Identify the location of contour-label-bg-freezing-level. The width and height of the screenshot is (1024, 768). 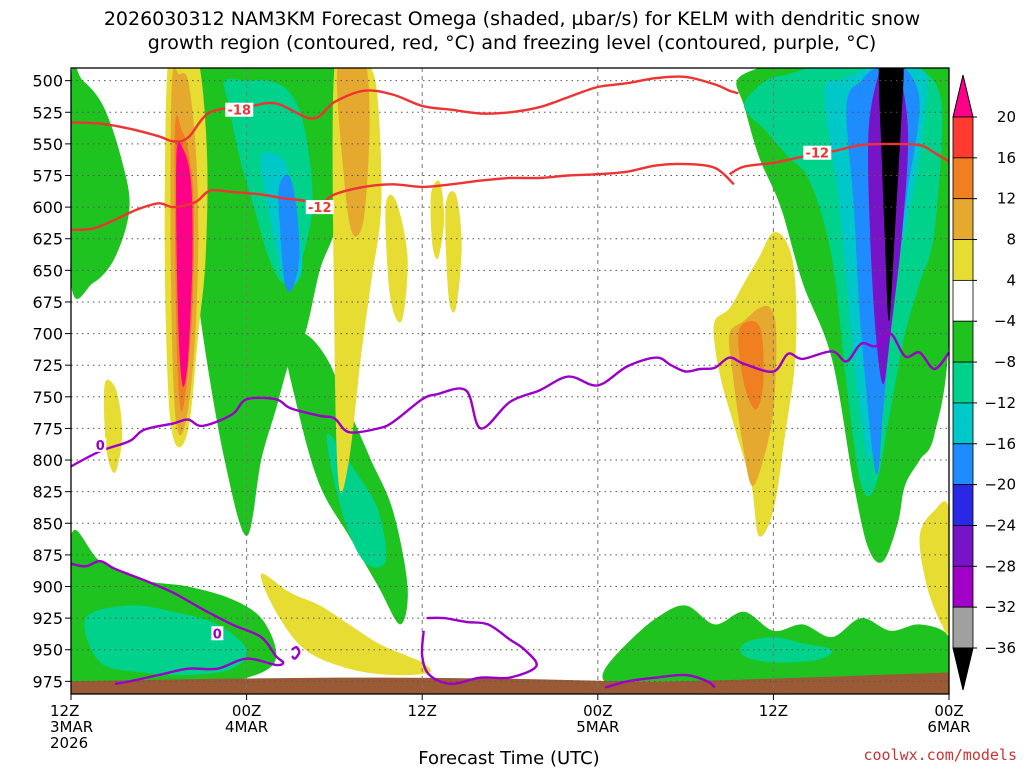
(100, 444).